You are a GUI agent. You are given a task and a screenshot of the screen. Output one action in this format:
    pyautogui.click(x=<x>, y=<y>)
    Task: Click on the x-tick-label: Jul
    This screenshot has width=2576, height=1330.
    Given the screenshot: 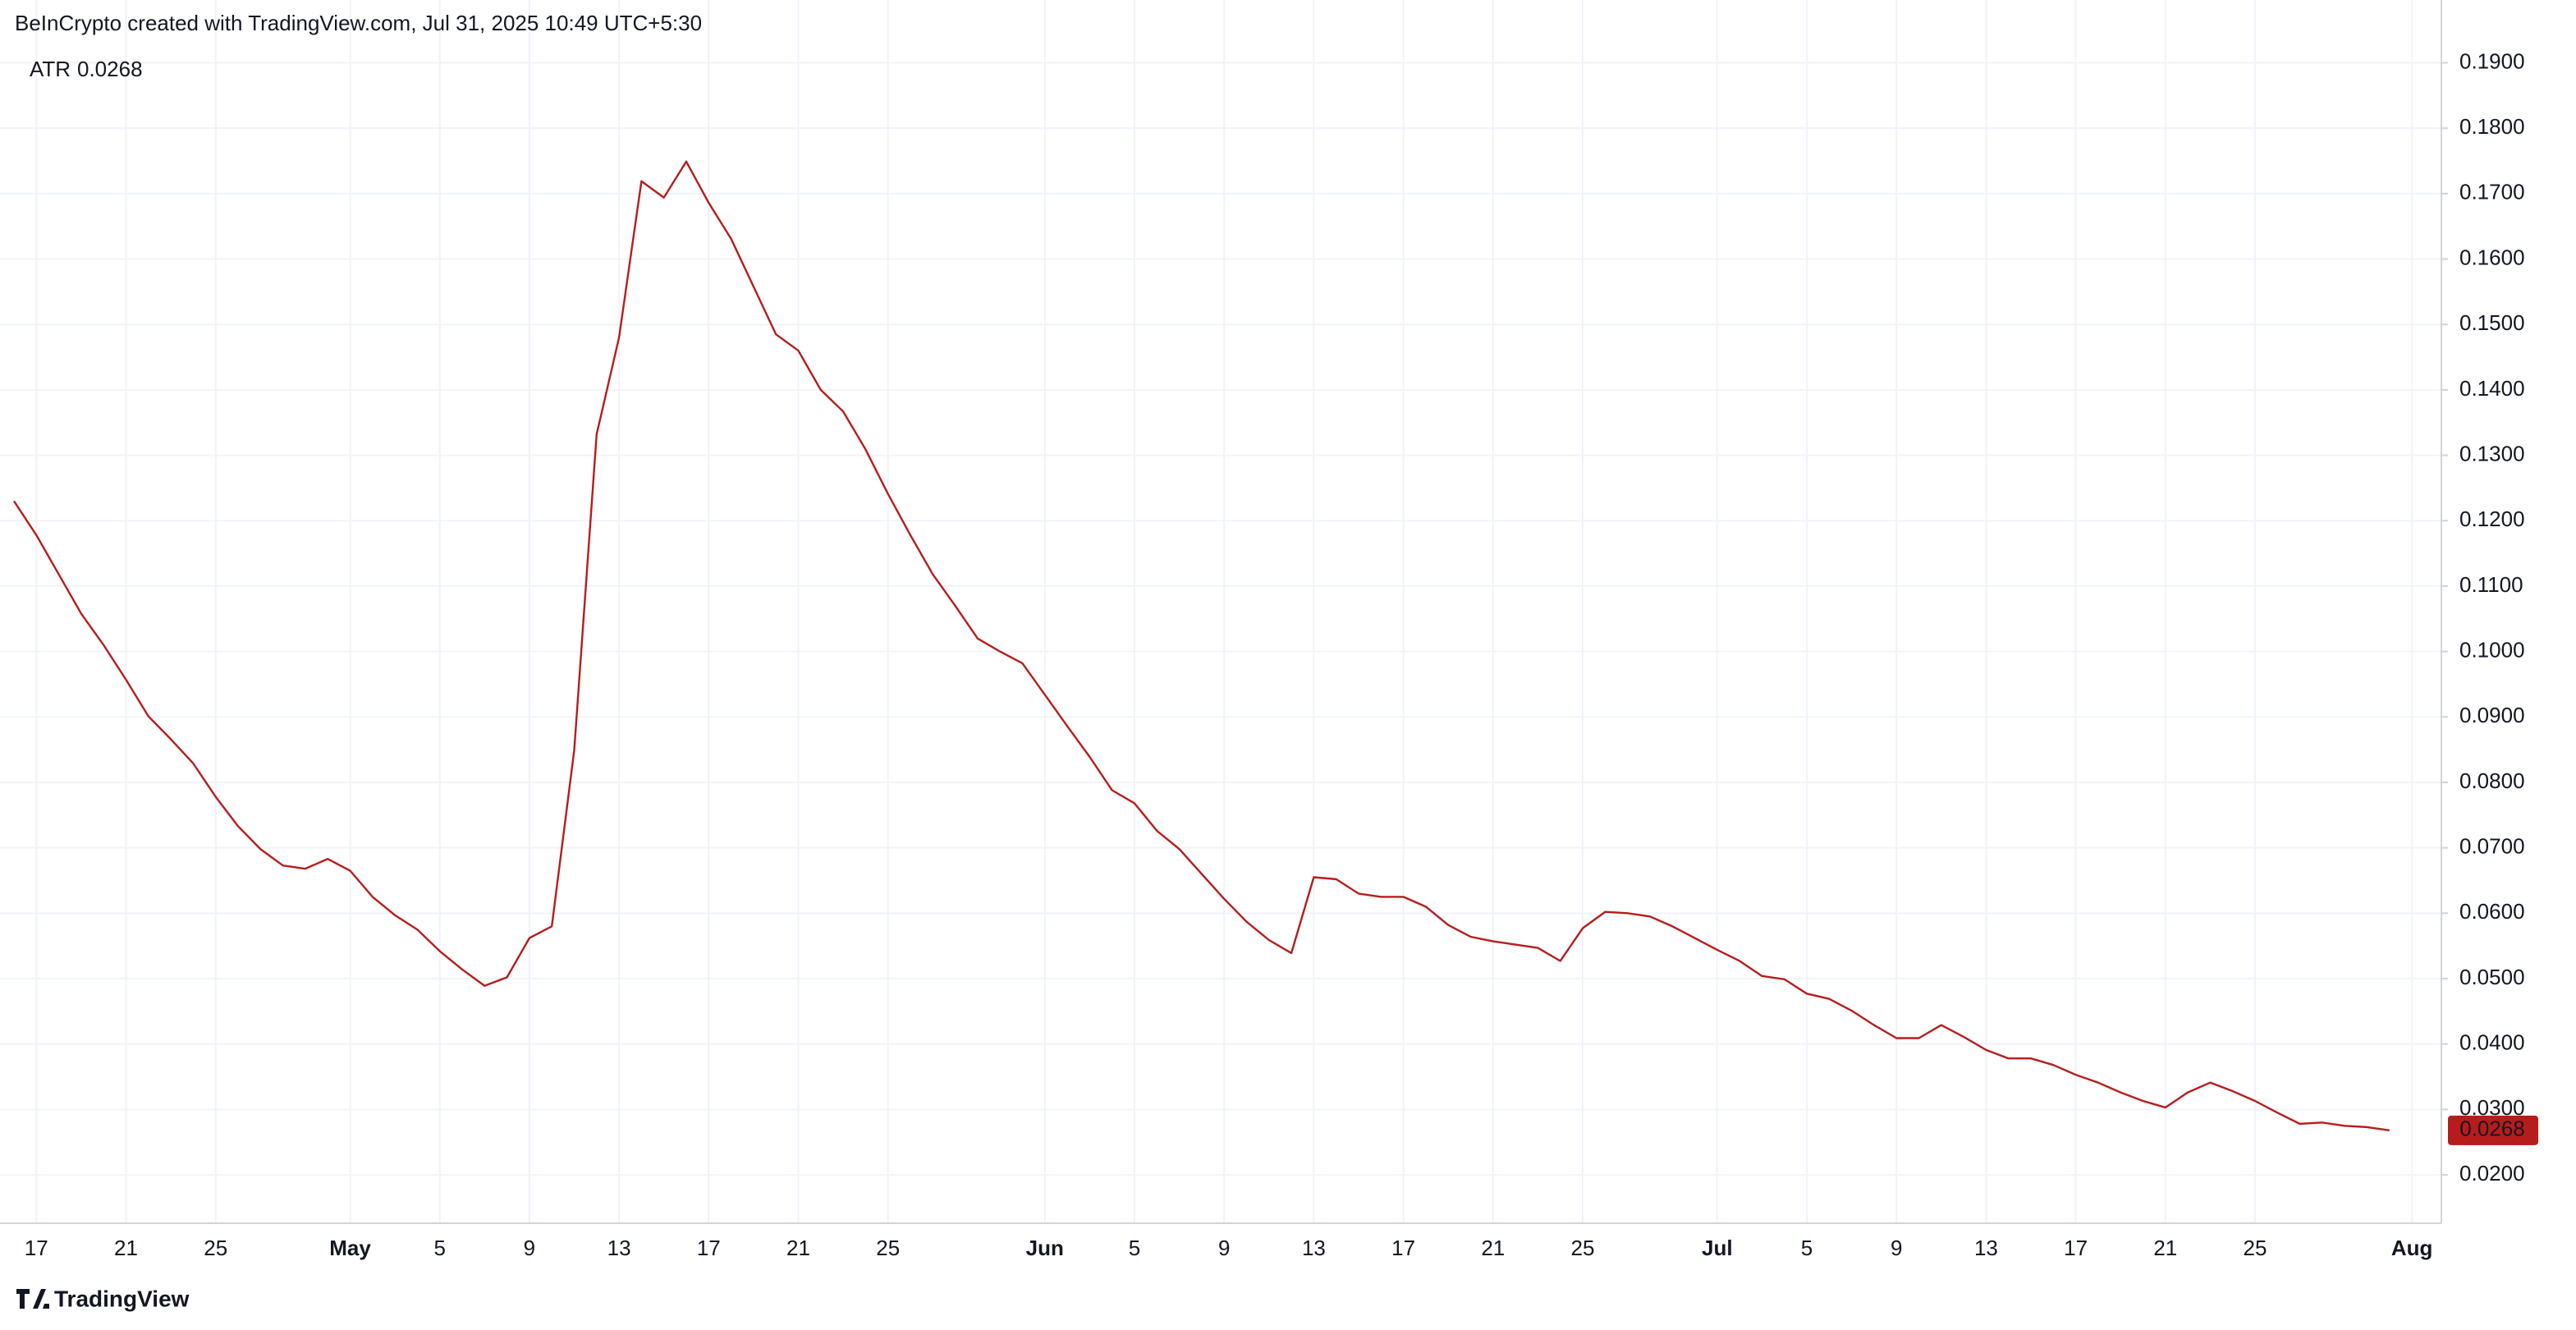 What is the action you would take?
    pyautogui.click(x=1717, y=1248)
    